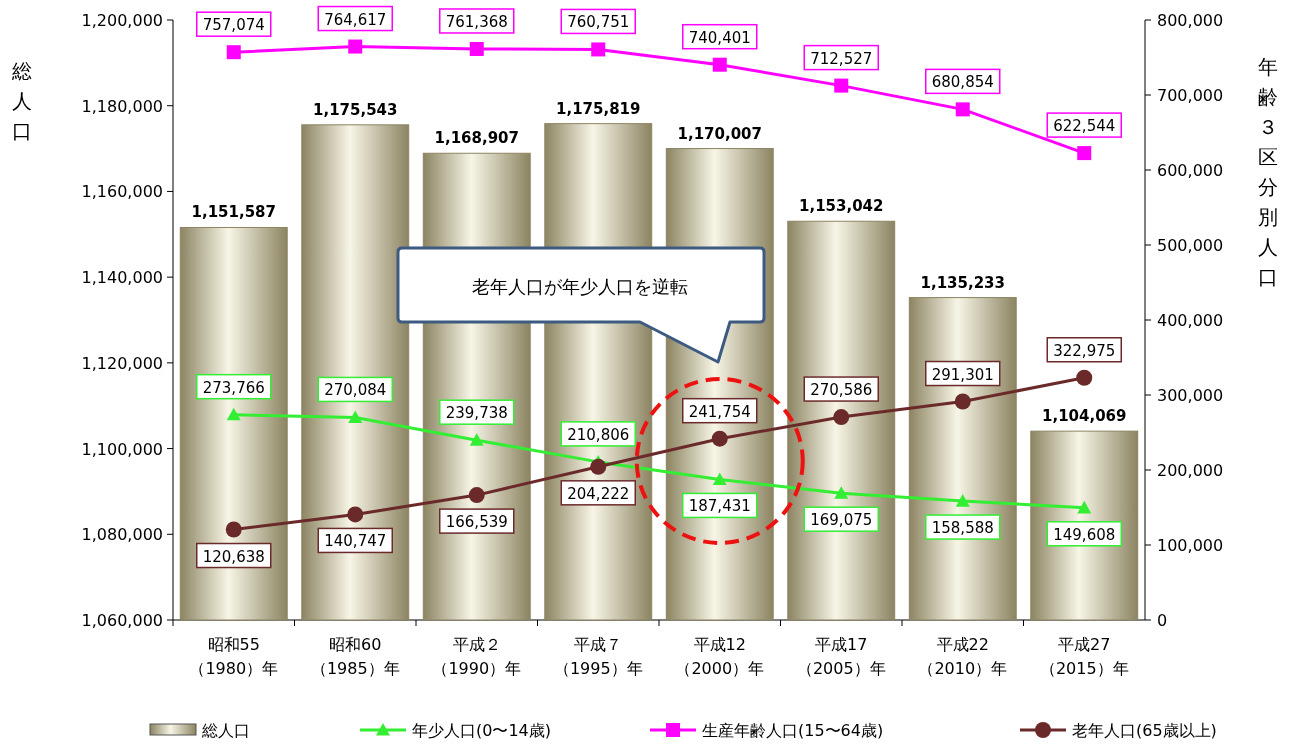  What do you see at coordinates (233, 556) in the screenshot?
I see `data-label: 120,638` at bounding box center [233, 556].